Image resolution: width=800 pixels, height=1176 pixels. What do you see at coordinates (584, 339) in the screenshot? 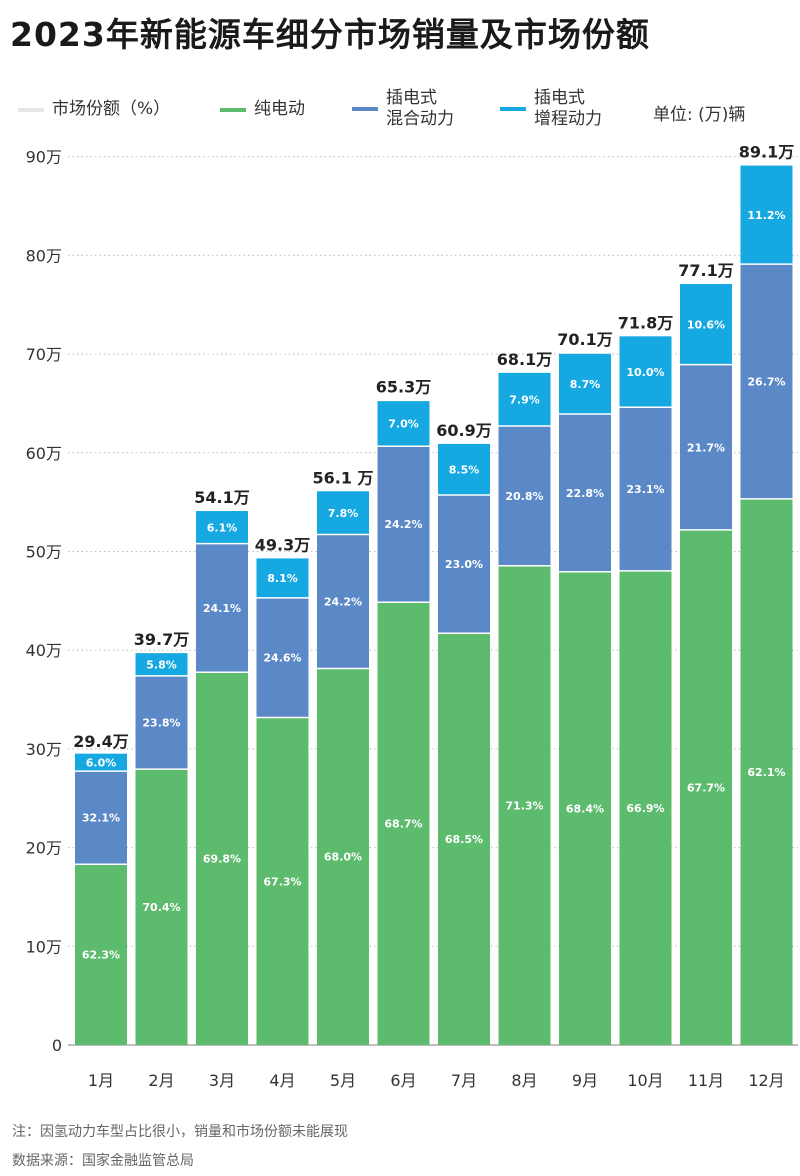
I see `total-label: 70.1万` at bounding box center [584, 339].